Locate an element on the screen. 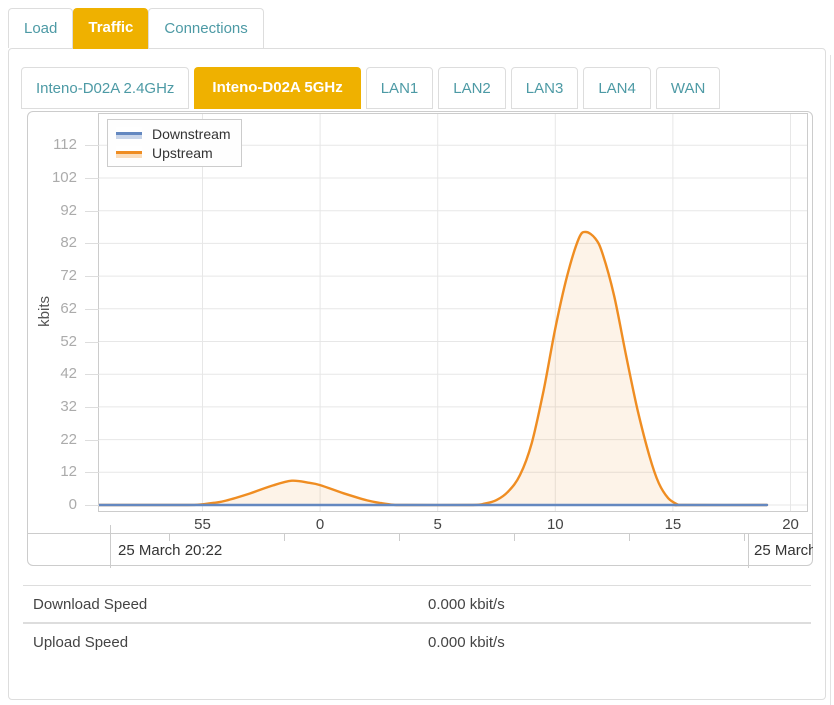  tab-lan3: LAN3 is located at coordinates (544, 88).